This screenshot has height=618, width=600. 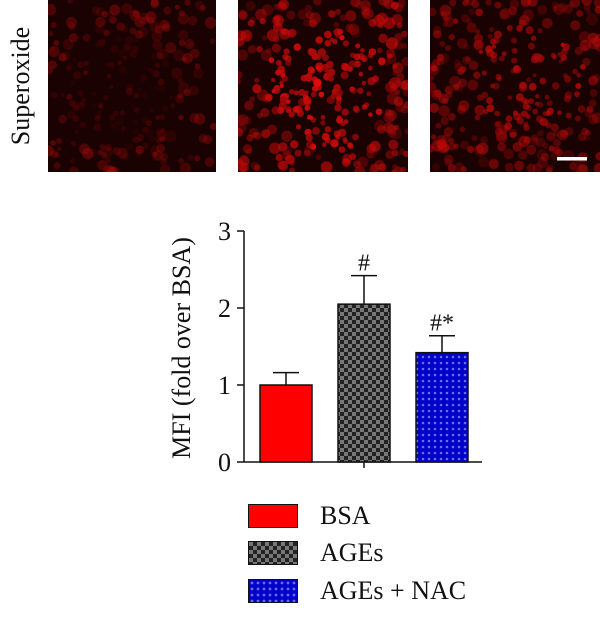 I want to click on legend-swatch-bsa, so click(x=273, y=516).